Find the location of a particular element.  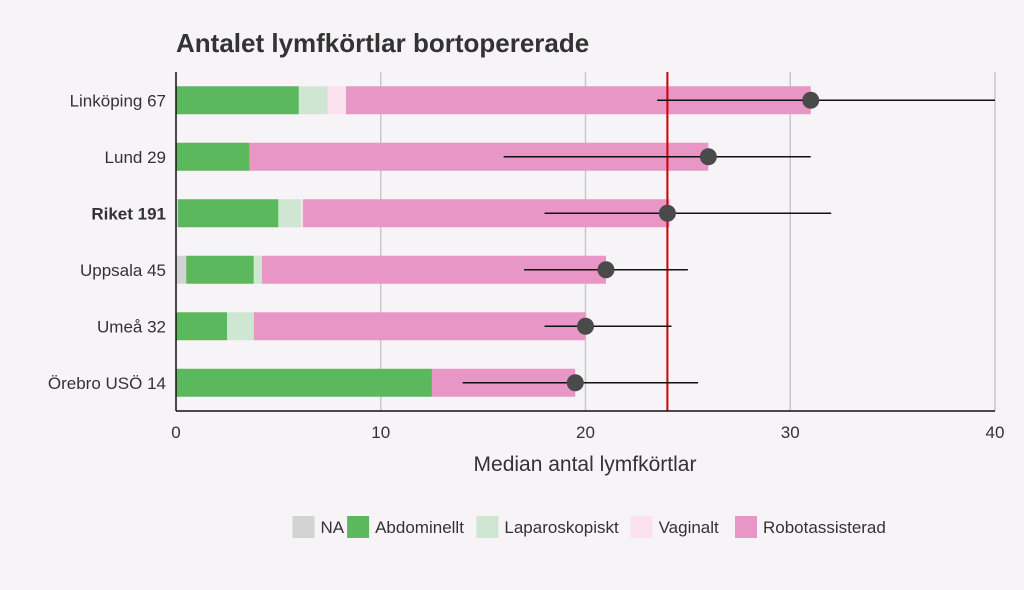

x-tick-label: 20 is located at coordinates (585, 432).